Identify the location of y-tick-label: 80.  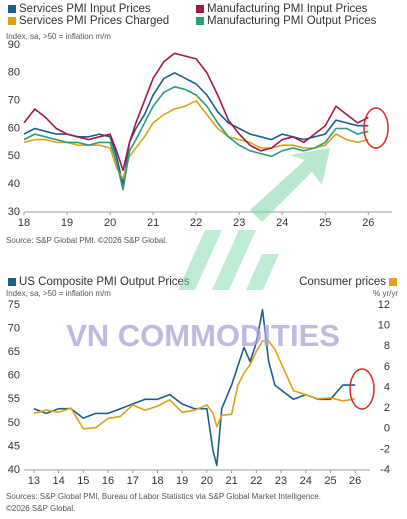
(14, 73).